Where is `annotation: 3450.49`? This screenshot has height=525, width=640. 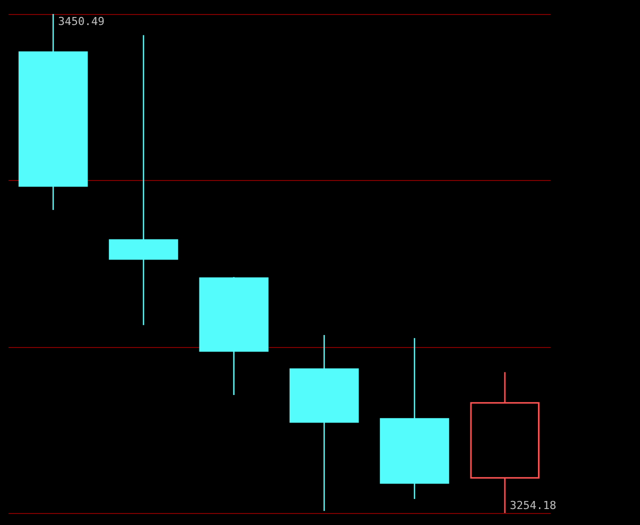
annotation: 3450.49 is located at coordinates (81, 21).